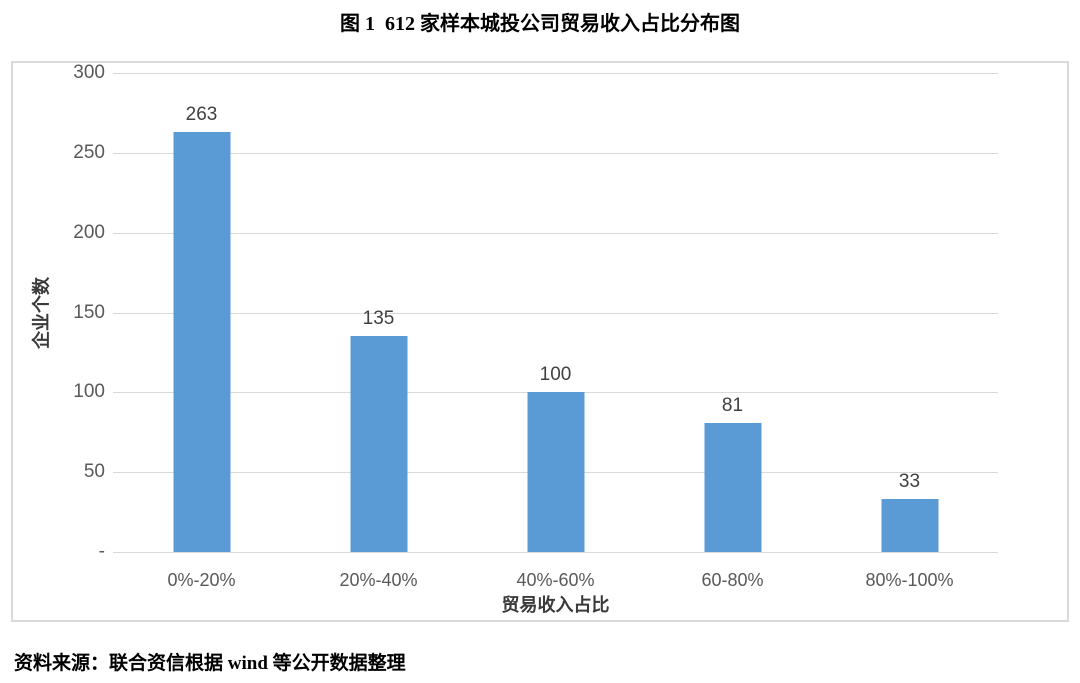 Image resolution: width=1080 pixels, height=683 pixels. I want to click on bar-column: 135, so click(378, 312).